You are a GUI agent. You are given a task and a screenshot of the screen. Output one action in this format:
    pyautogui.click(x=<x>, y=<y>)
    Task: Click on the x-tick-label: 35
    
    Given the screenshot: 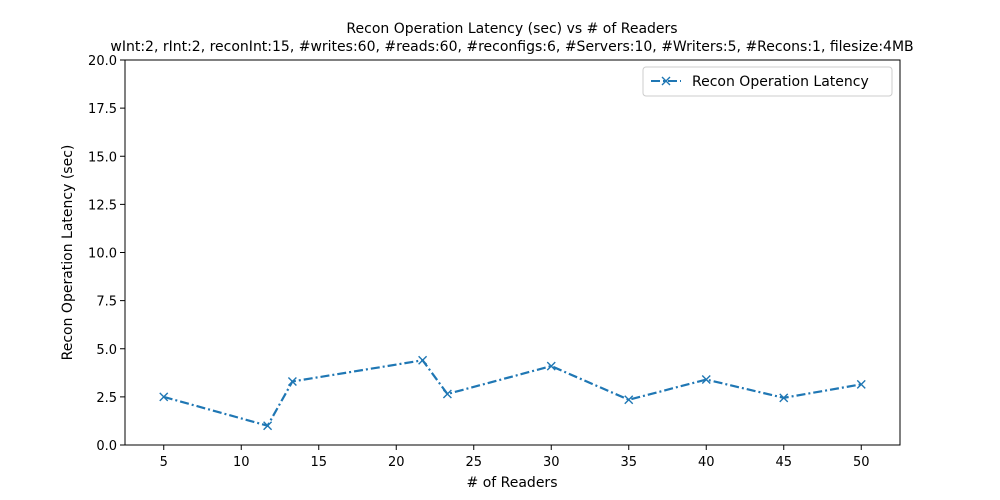 What is the action you would take?
    pyautogui.click(x=628, y=462)
    